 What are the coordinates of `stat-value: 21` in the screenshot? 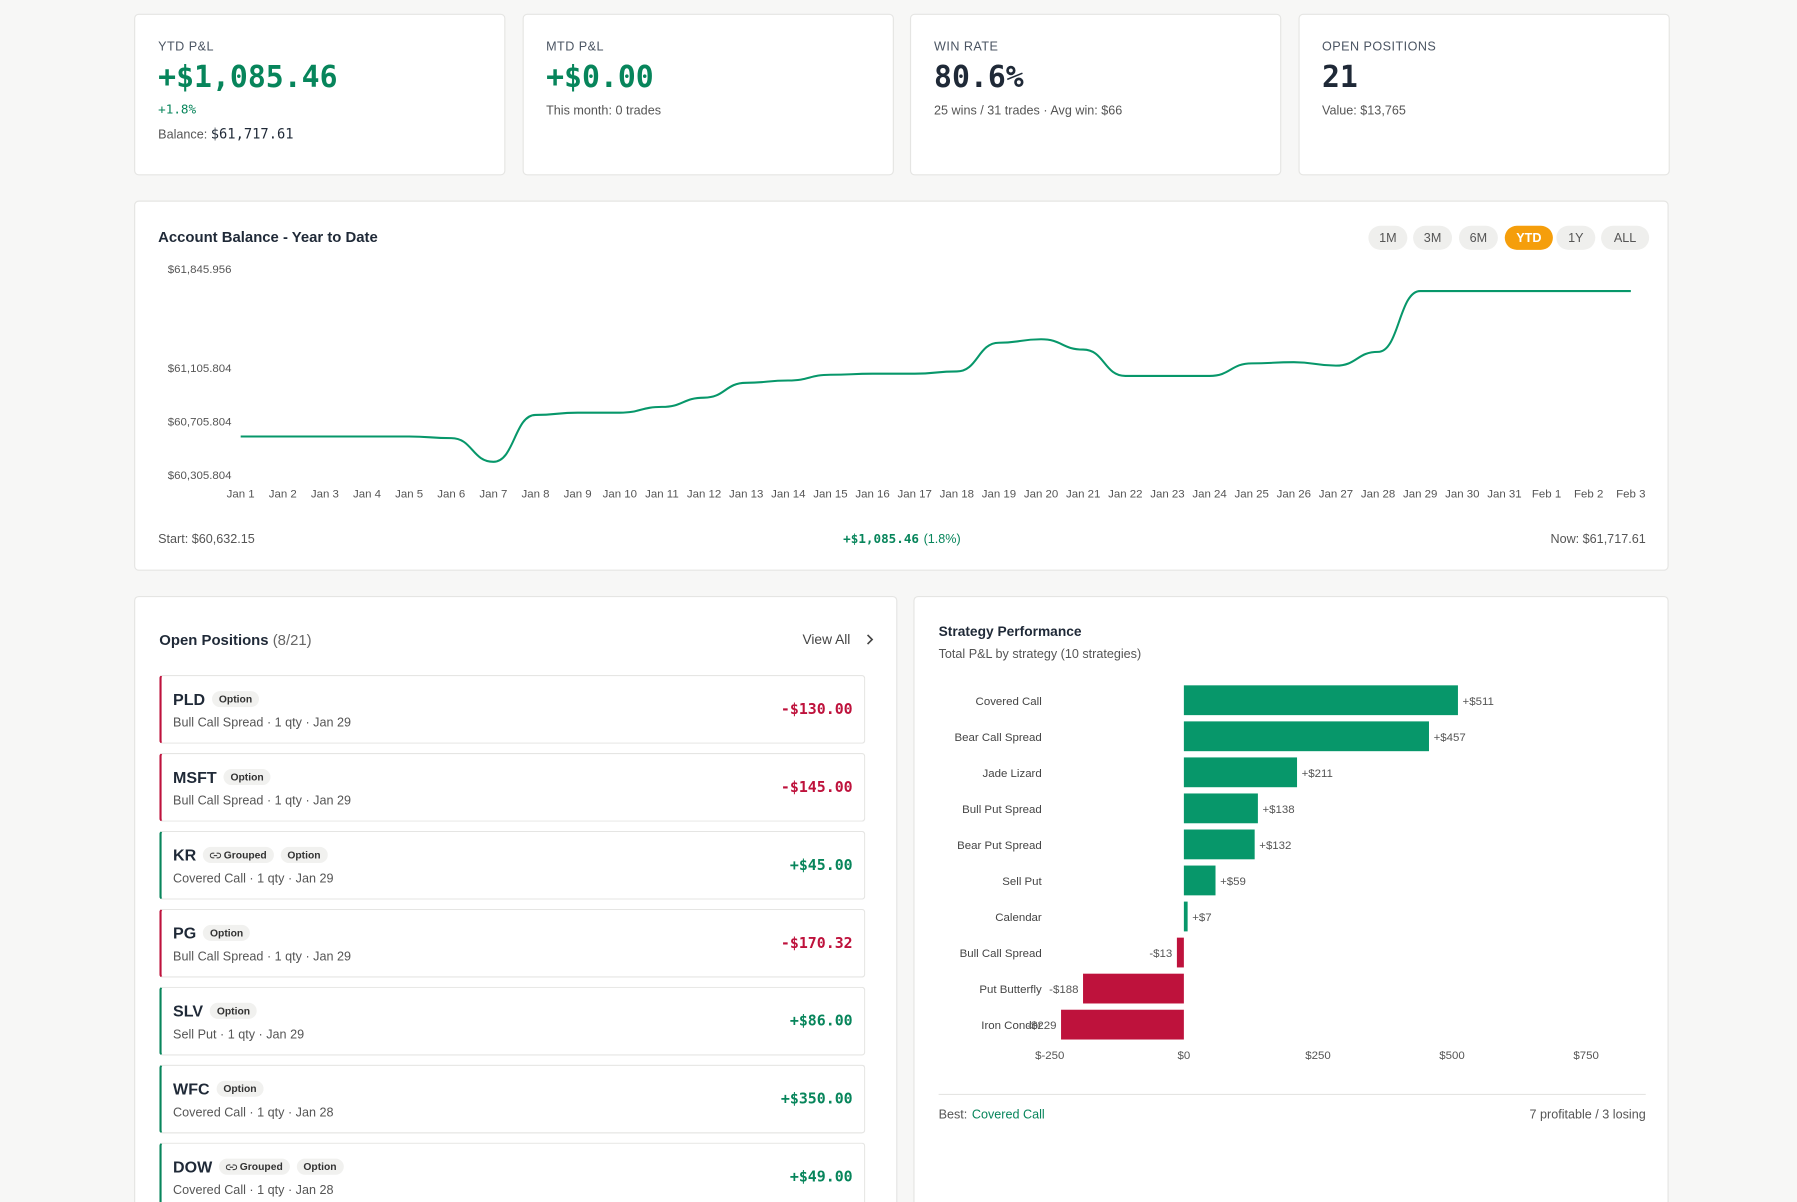 It's located at (1339, 78).